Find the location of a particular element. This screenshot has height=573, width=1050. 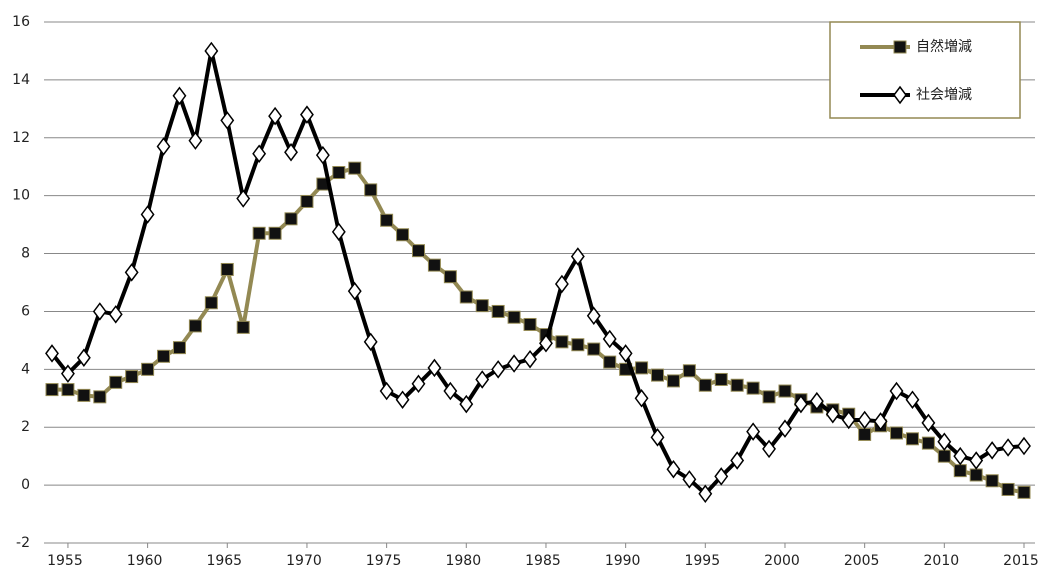

y-tick-label: 0 is located at coordinates (25, 485).